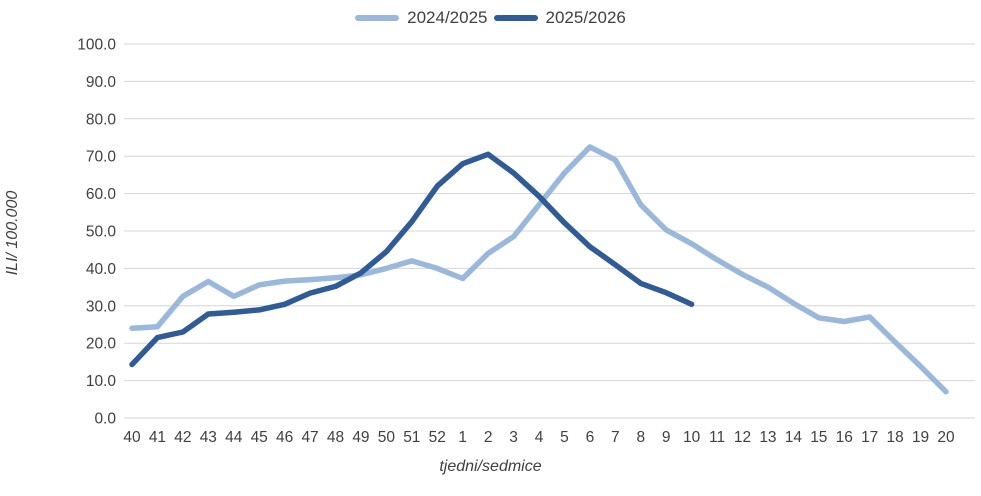  I want to click on legend-label-2025-2026: 2025/2026, so click(585, 17).